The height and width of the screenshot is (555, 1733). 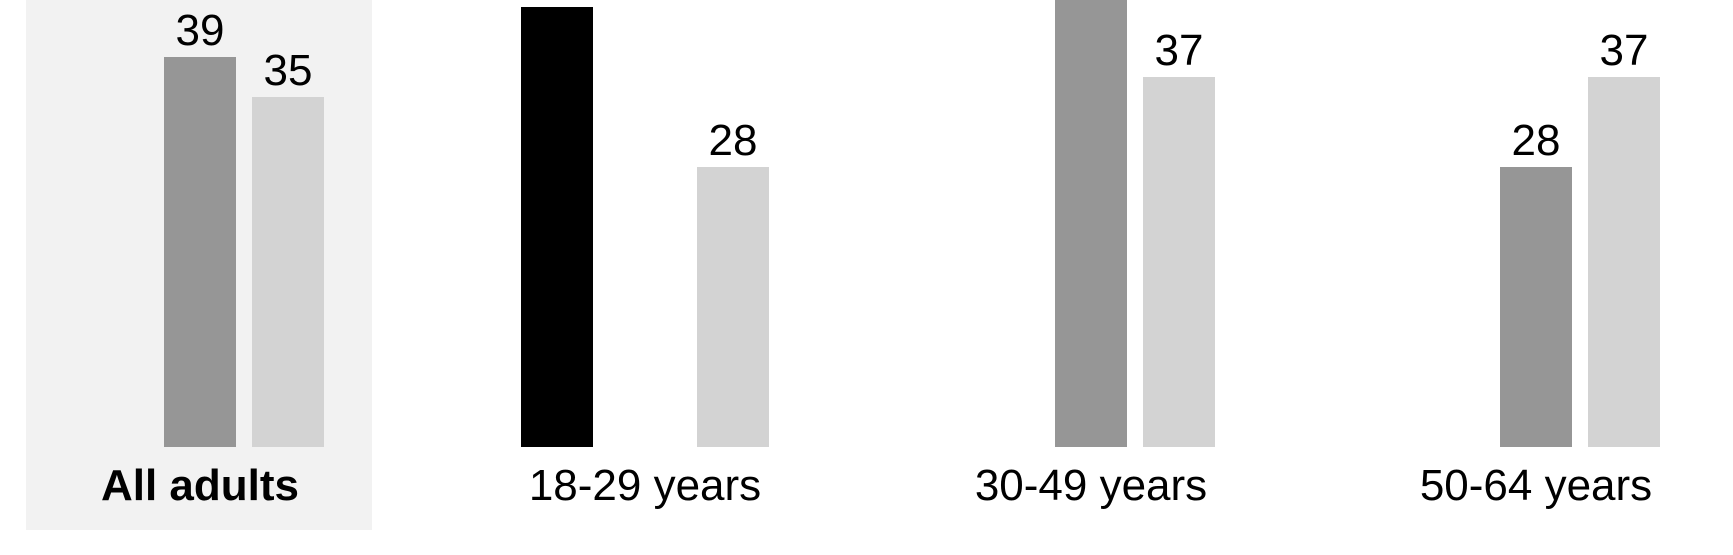 What do you see at coordinates (288, 70) in the screenshot?
I see `value-label-all-adults-series-3: 35` at bounding box center [288, 70].